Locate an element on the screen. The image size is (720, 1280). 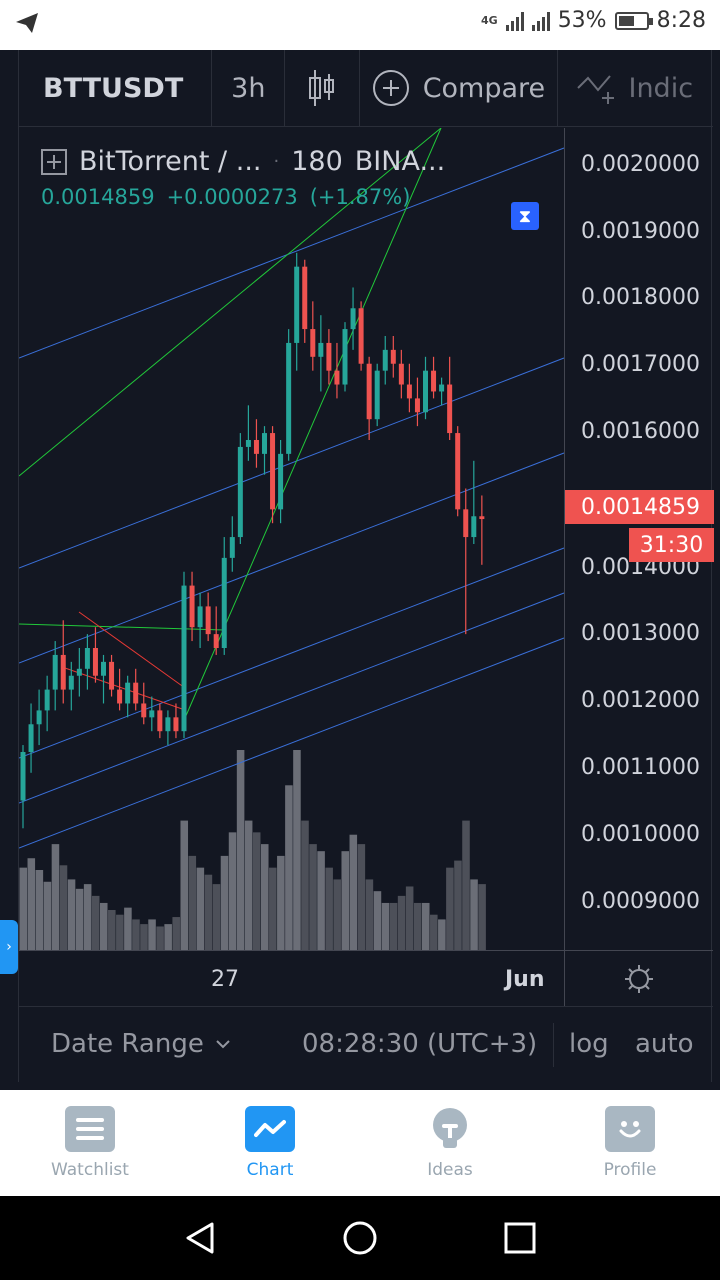
telegram-icon is located at coordinates (27, 25).